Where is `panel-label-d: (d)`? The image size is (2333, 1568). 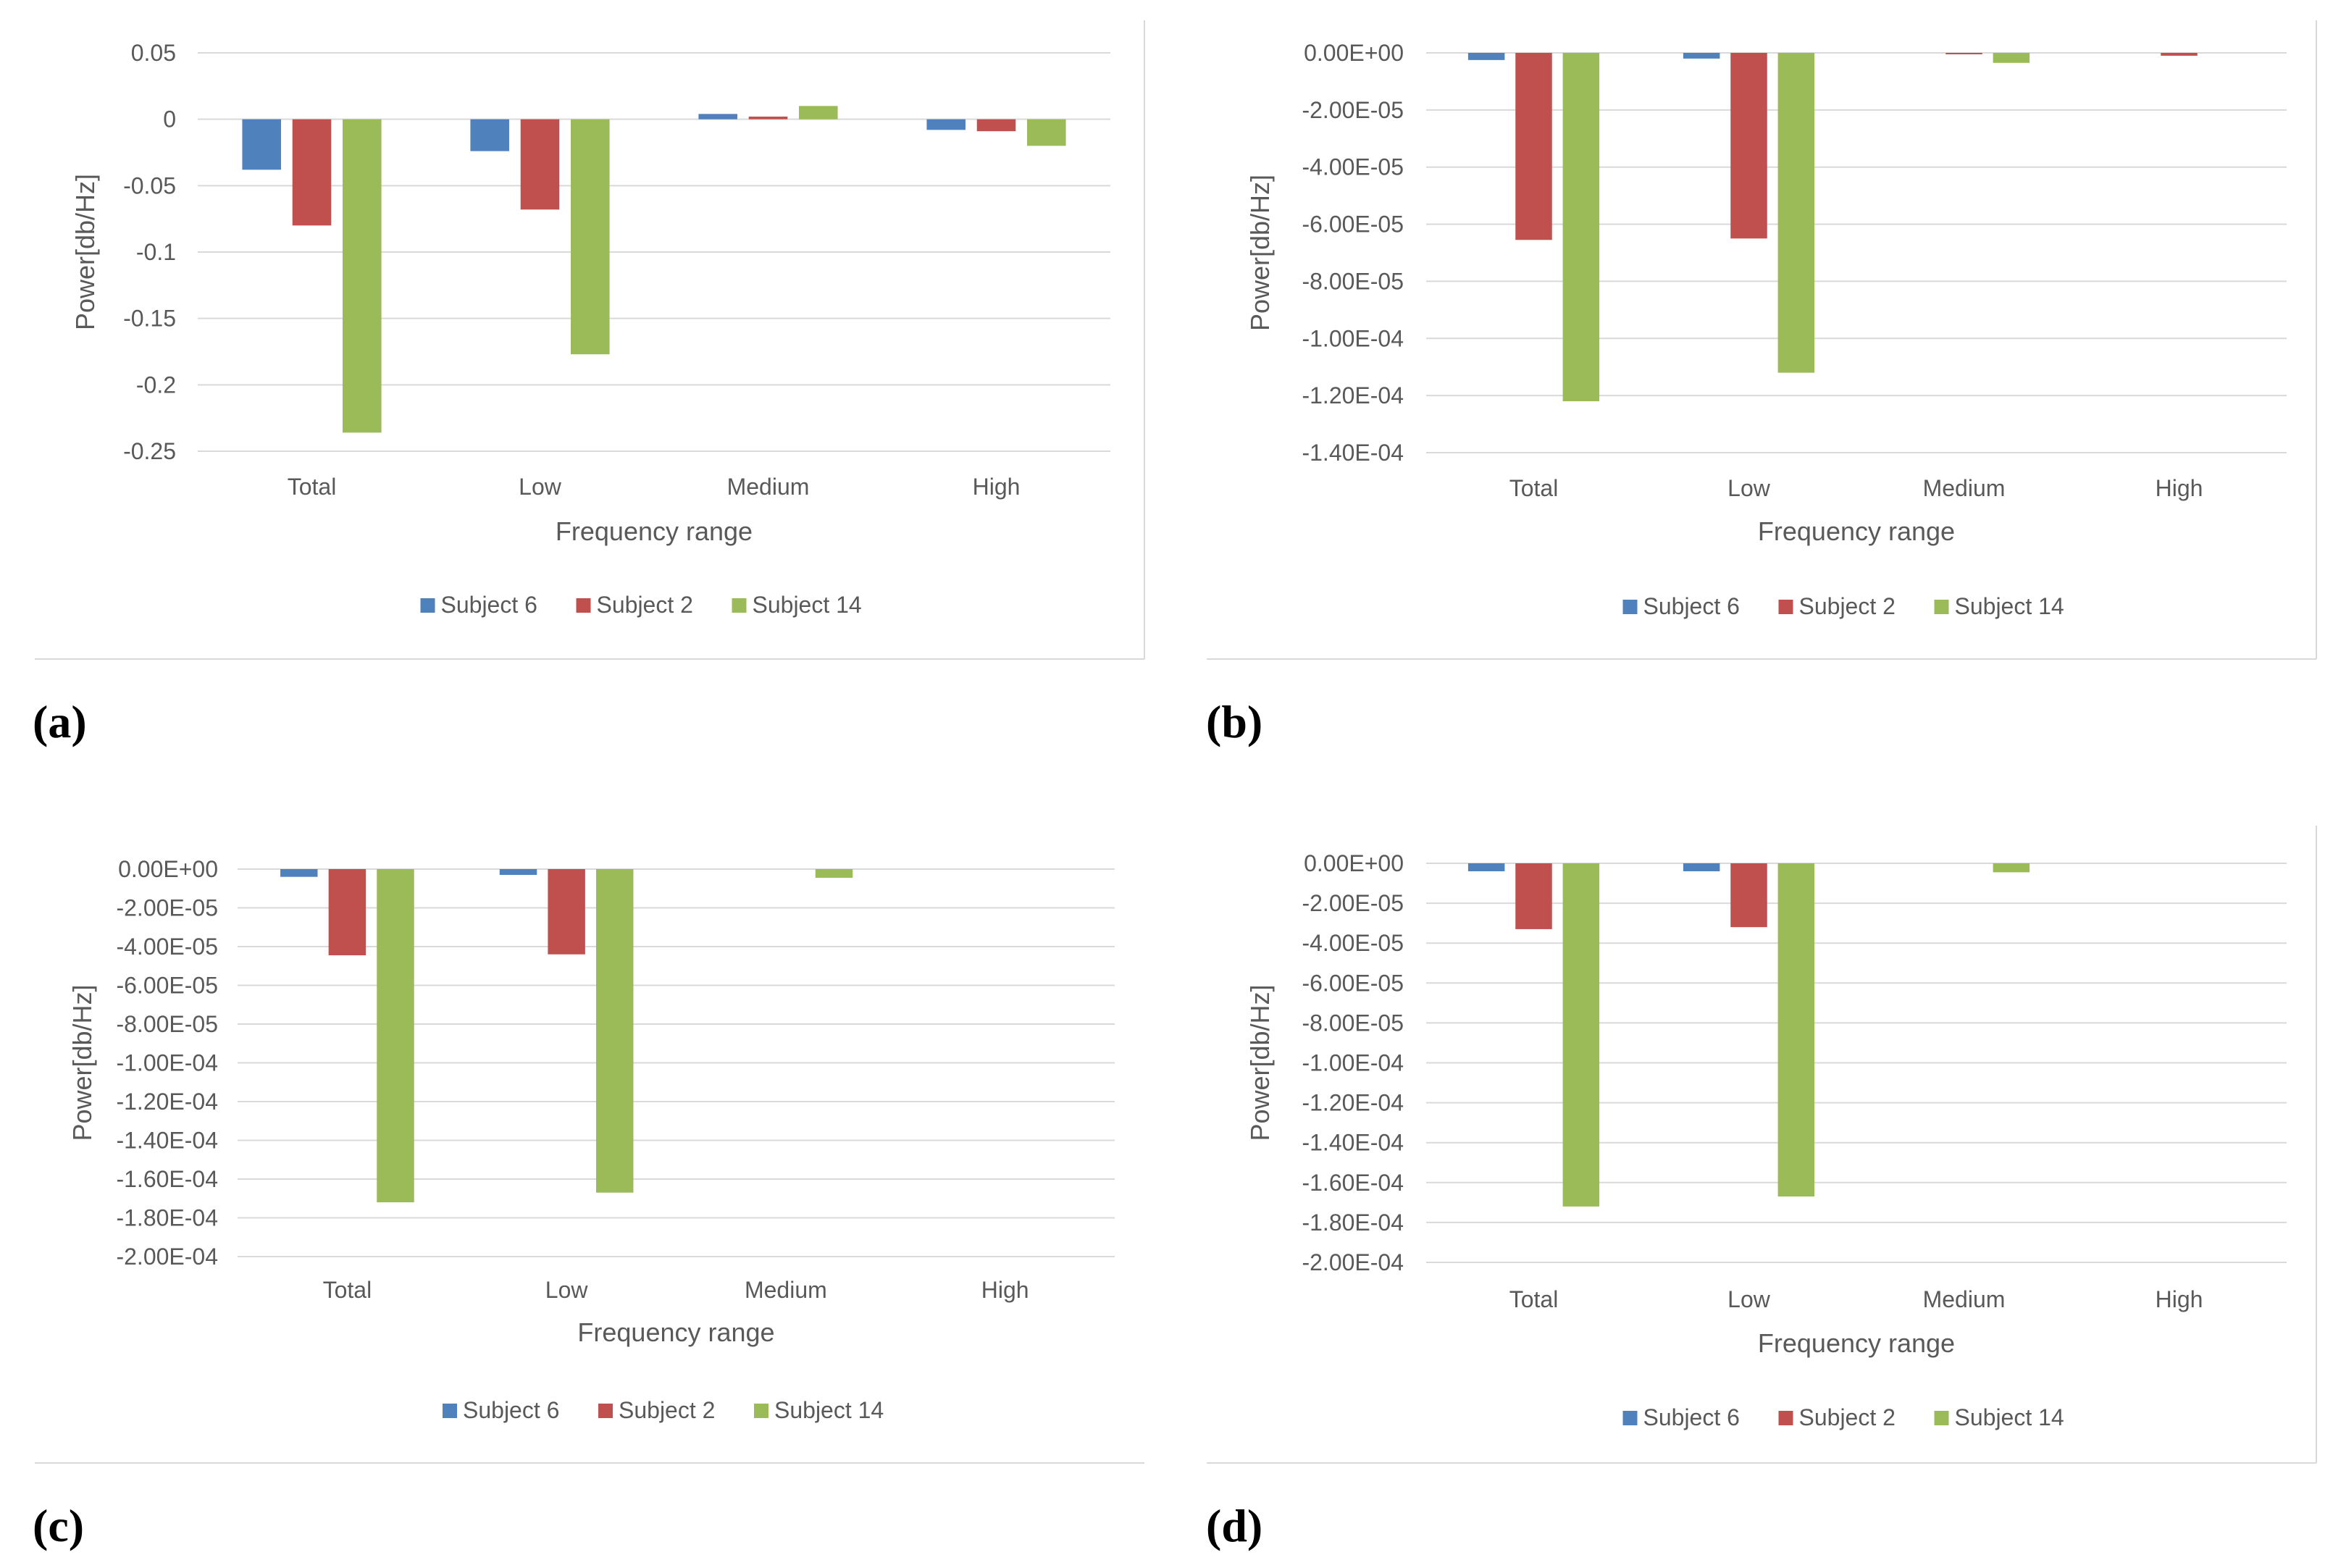
panel-label-d: (d) is located at coordinates (1234, 1525).